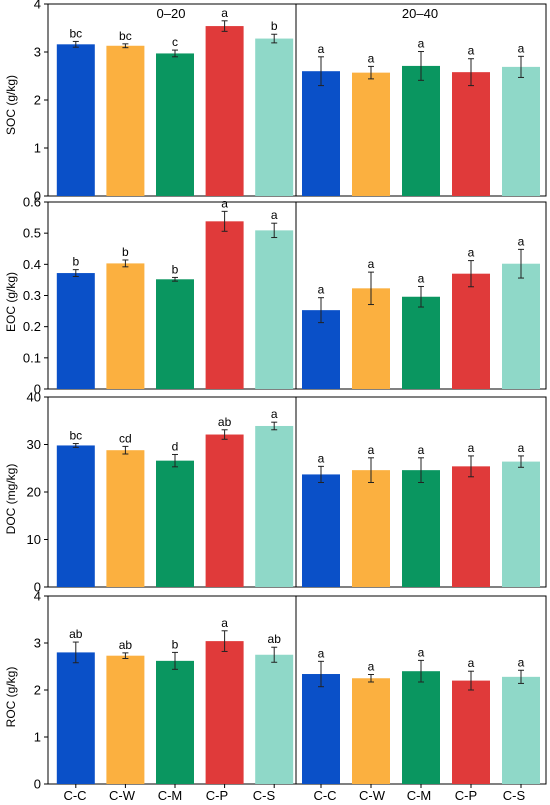 The image size is (550, 805). What do you see at coordinates (419, 795) in the screenshot?
I see `x-category-c-m-right: C-M` at bounding box center [419, 795].